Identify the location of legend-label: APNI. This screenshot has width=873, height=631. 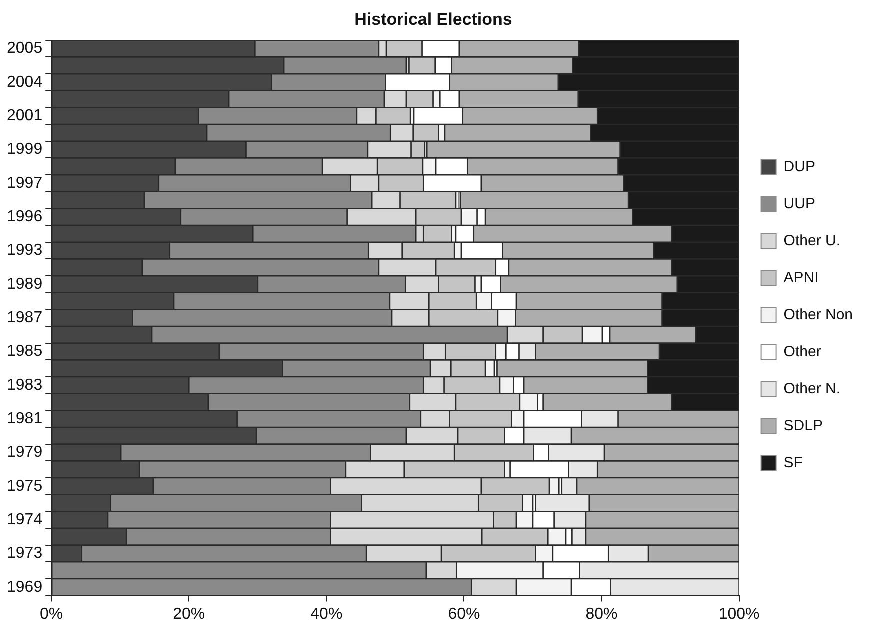
(801, 278).